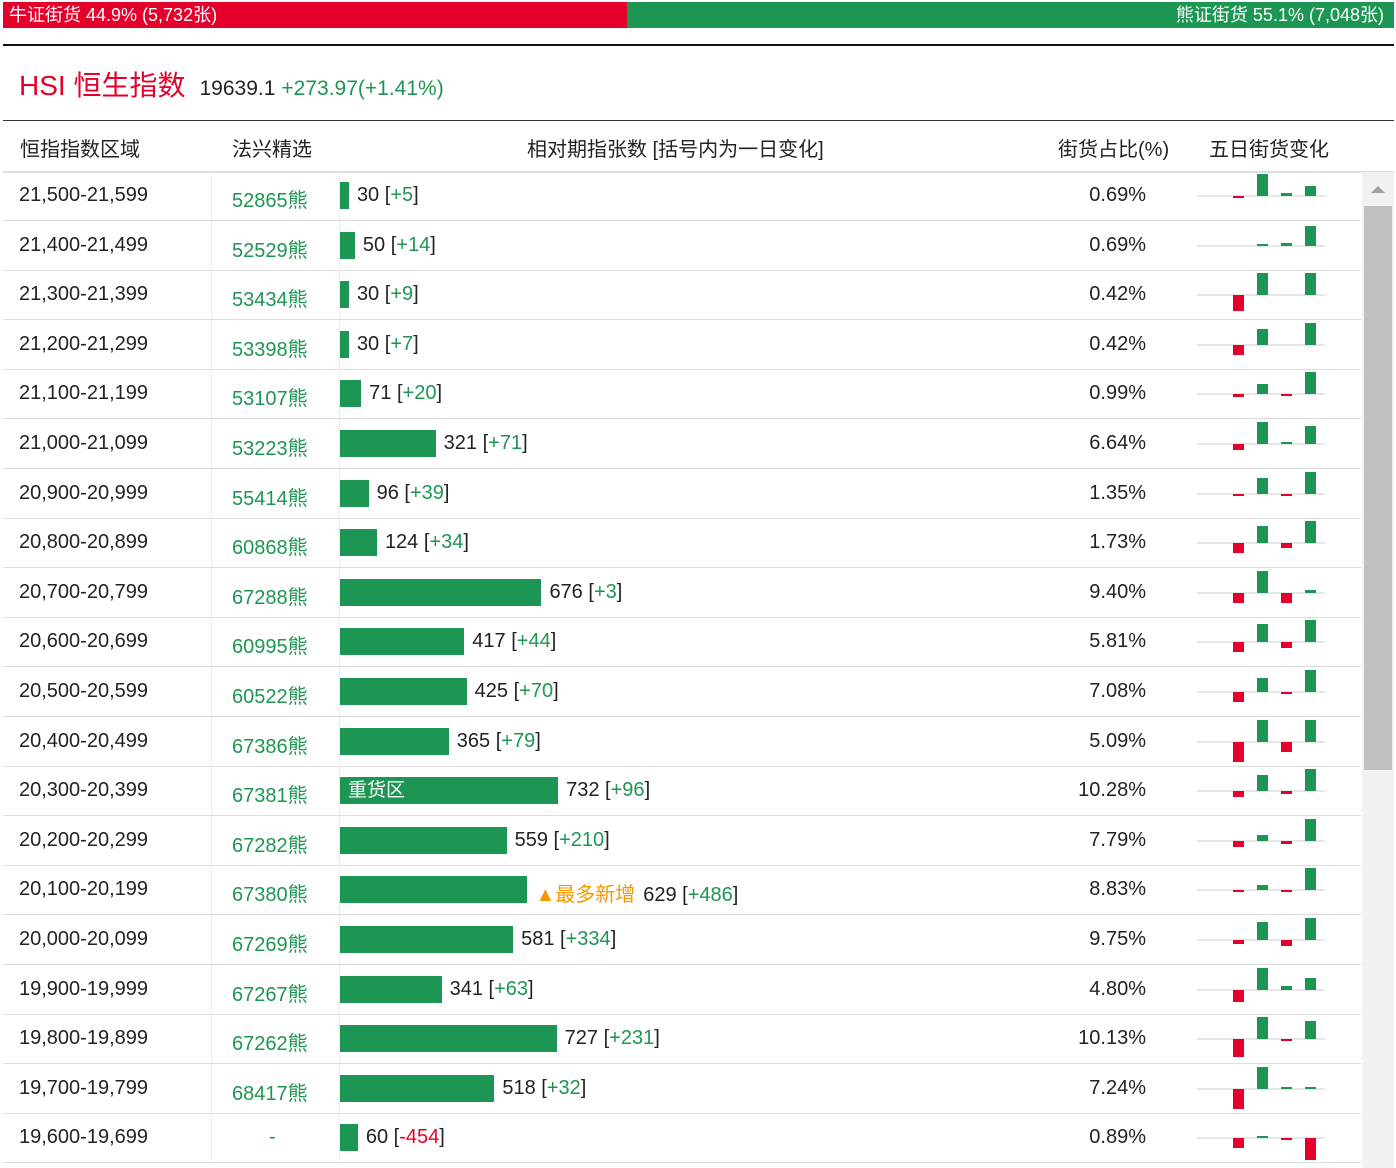 The image size is (1396, 1168). I want to click on column-header: 恒指指数区域, so click(80, 150).